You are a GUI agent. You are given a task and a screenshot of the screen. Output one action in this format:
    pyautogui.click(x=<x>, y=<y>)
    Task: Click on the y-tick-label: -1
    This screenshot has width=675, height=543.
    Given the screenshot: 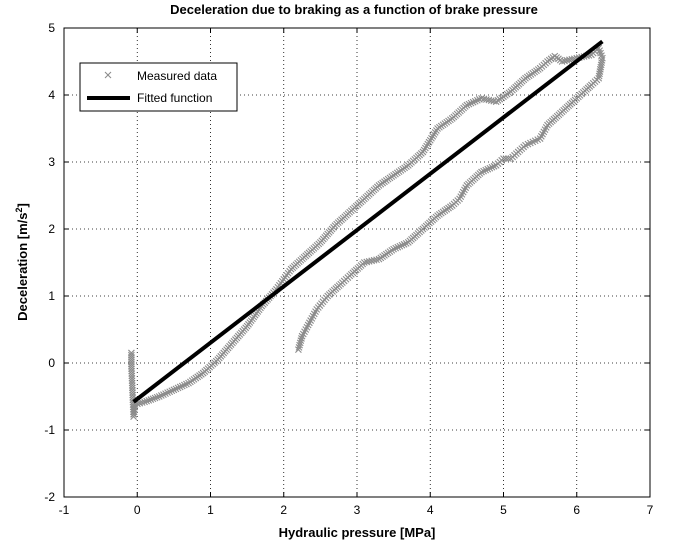 What is the action you would take?
    pyautogui.click(x=49, y=430)
    